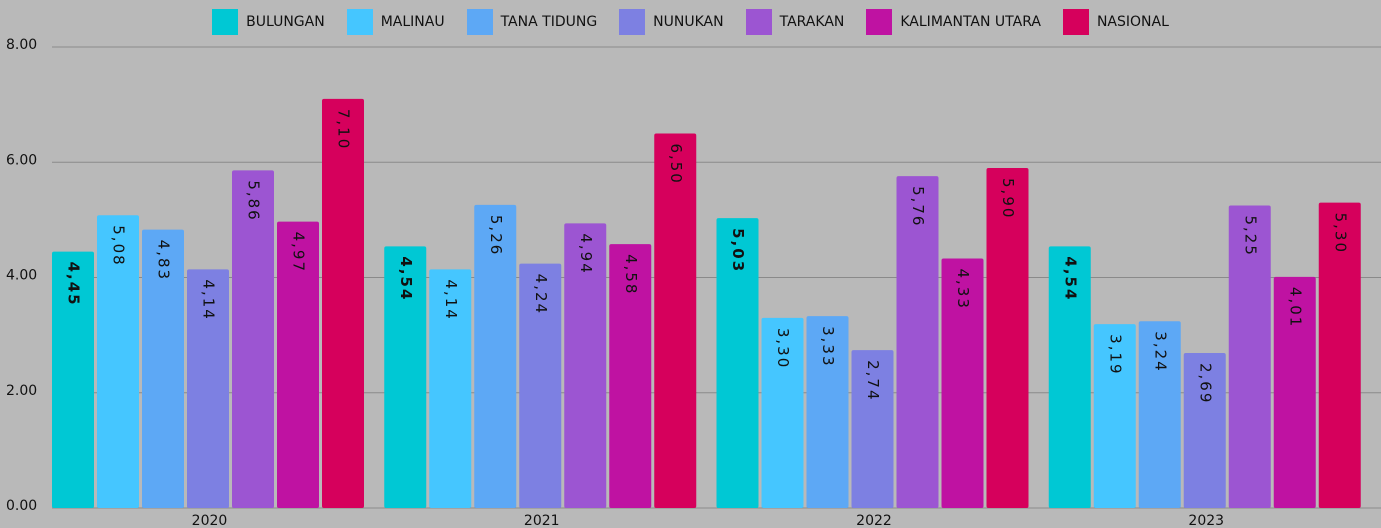  I want to click on y-tick-label: 4.00, so click(21, 276).